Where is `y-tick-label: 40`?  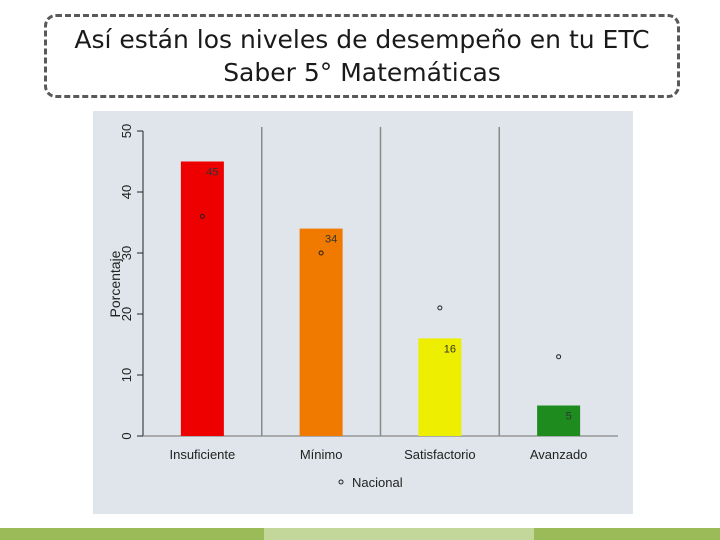 y-tick-label: 40 is located at coordinates (126, 192).